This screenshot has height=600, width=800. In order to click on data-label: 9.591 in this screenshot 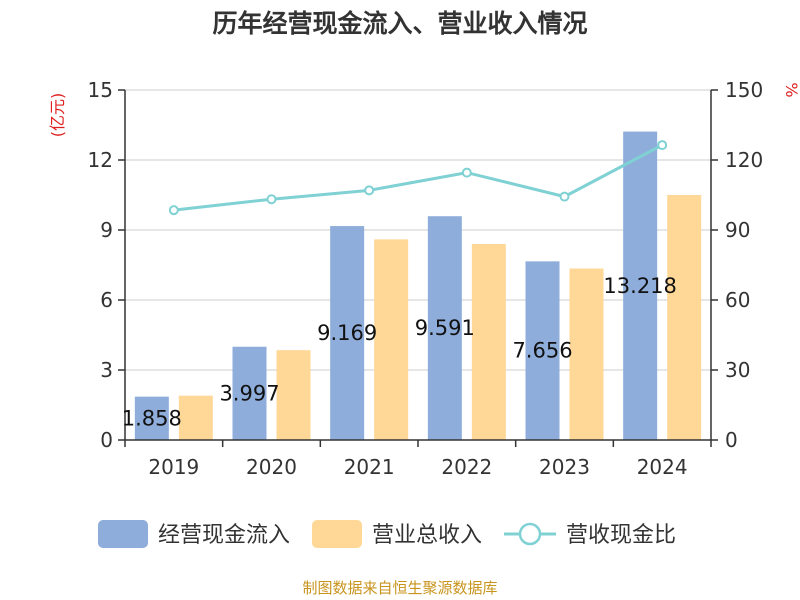, I will do `click(445, 328)`.